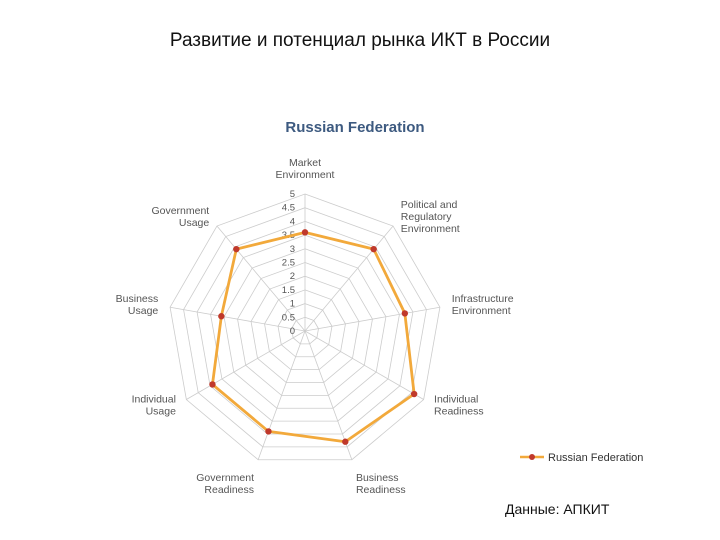 The image size is (720, 540). Describe the element at coordinates (292, 331) in the screenshot. I see `tick-label: 0` at that location.